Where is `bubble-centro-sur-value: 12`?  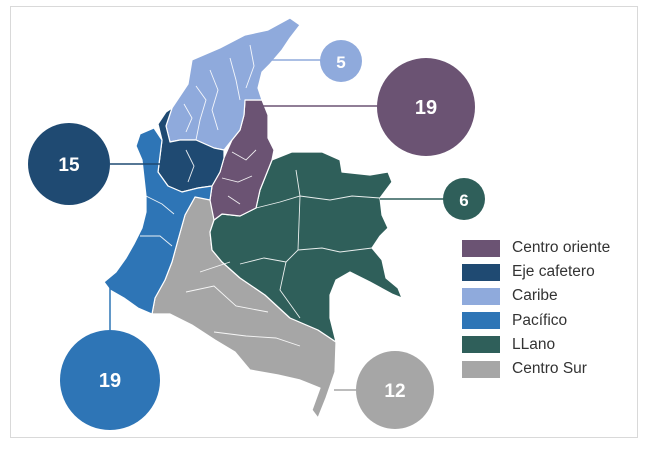
bubble-centro-sur-value: 12 is located at coordinates (394, 391).